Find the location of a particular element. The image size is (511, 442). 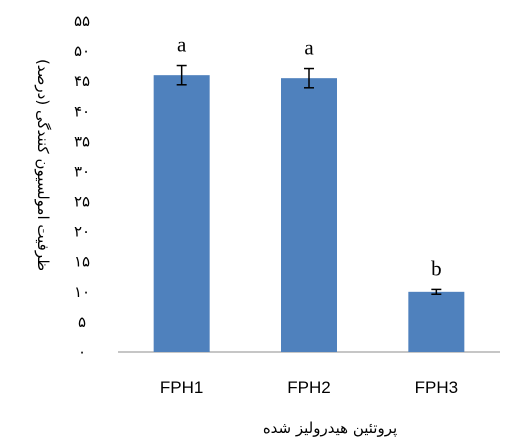

category-label: FPH1 is located at coordinates (181, 387).